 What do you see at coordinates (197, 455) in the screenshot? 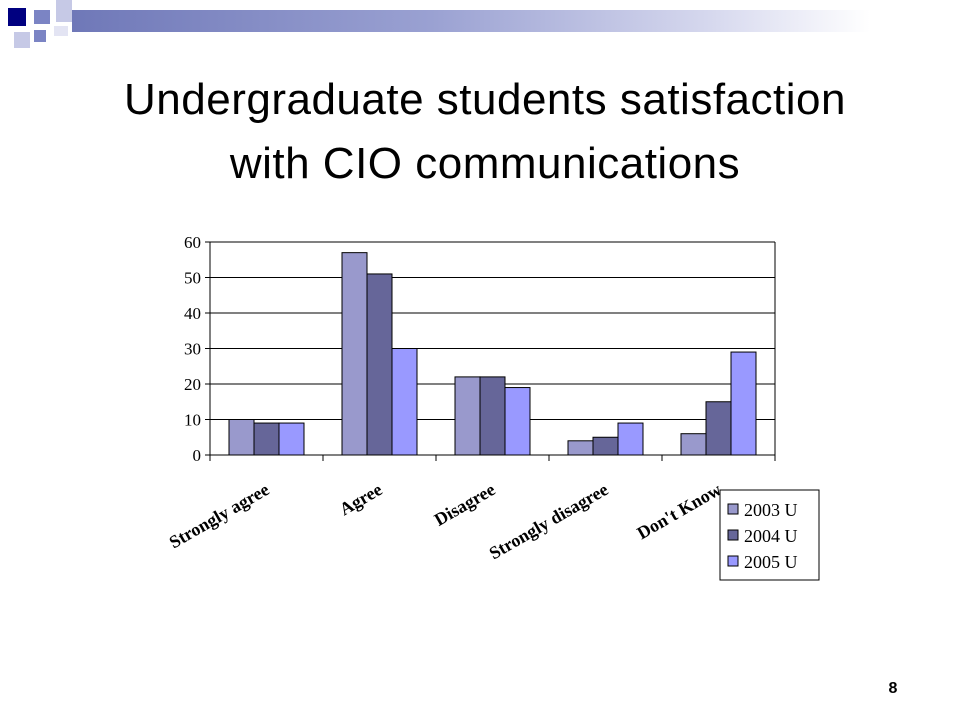
I see `y-tick-label: 0` at bounding box center [197, 455].